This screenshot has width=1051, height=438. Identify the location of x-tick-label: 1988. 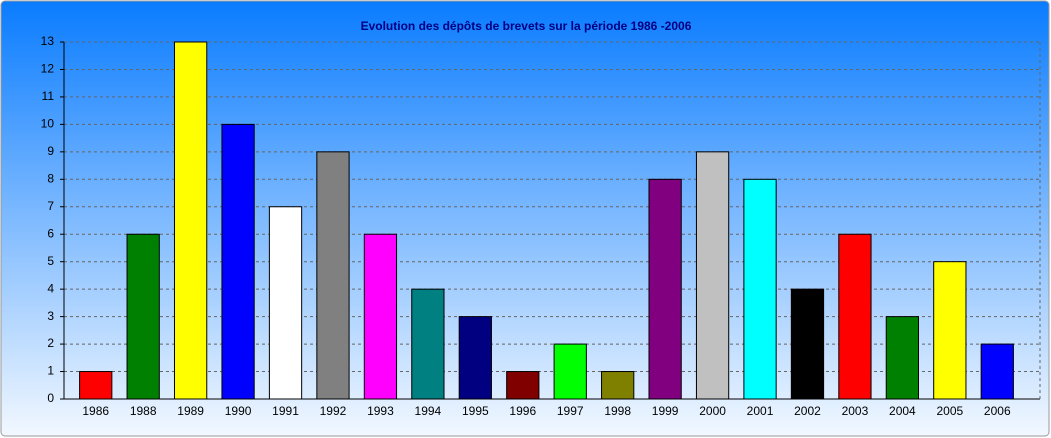
(143, 411).